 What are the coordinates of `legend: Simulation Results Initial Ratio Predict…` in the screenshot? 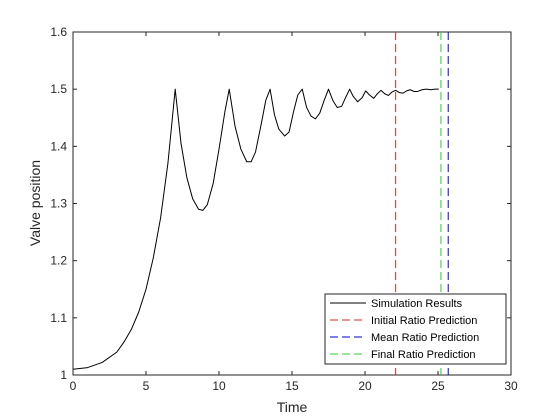 It's located at (415, 329).